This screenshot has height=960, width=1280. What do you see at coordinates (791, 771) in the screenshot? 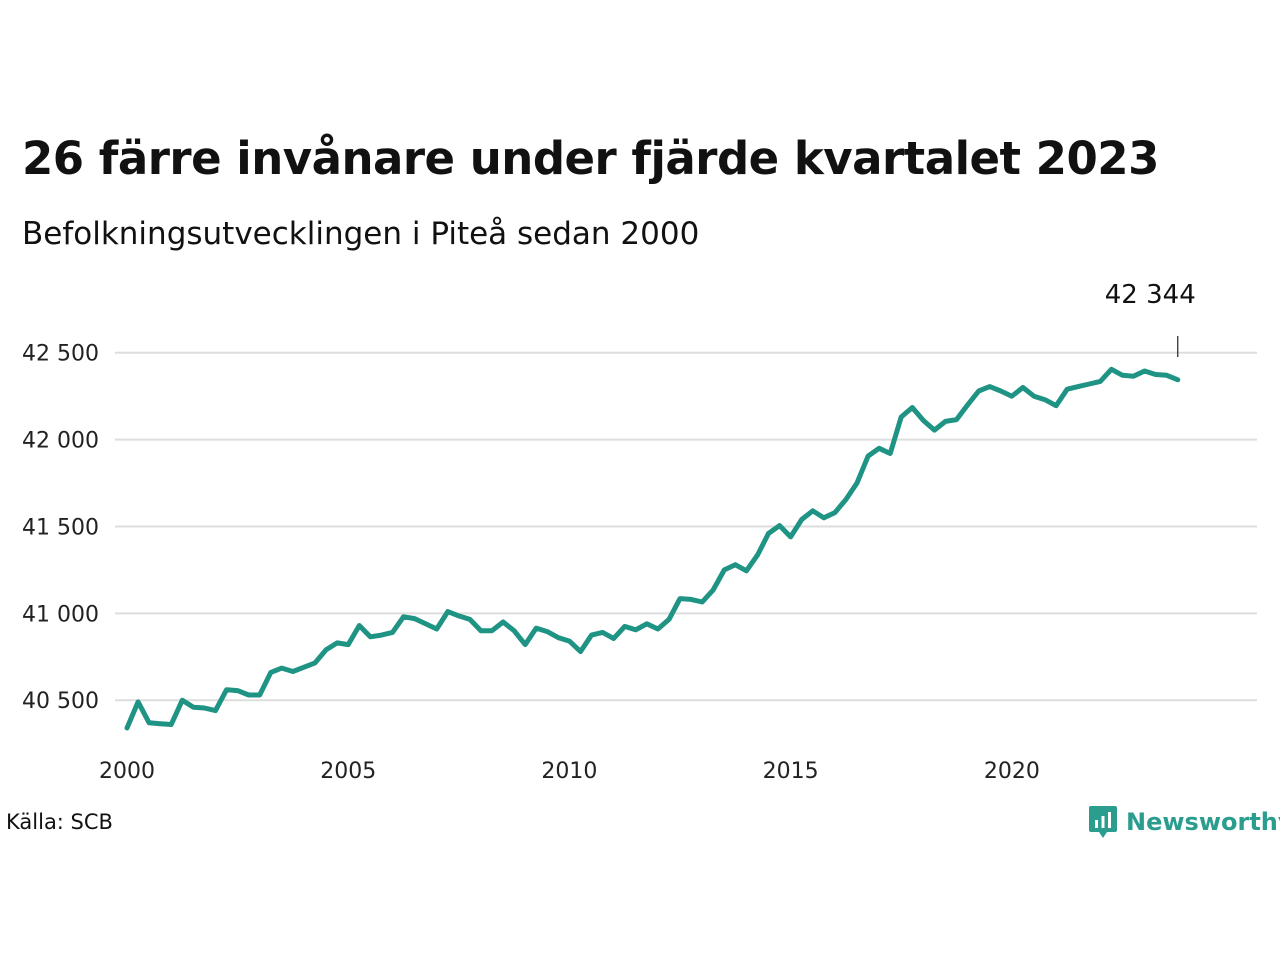
I see `x-tick-label: 2015` at bounding box center [791, 771].